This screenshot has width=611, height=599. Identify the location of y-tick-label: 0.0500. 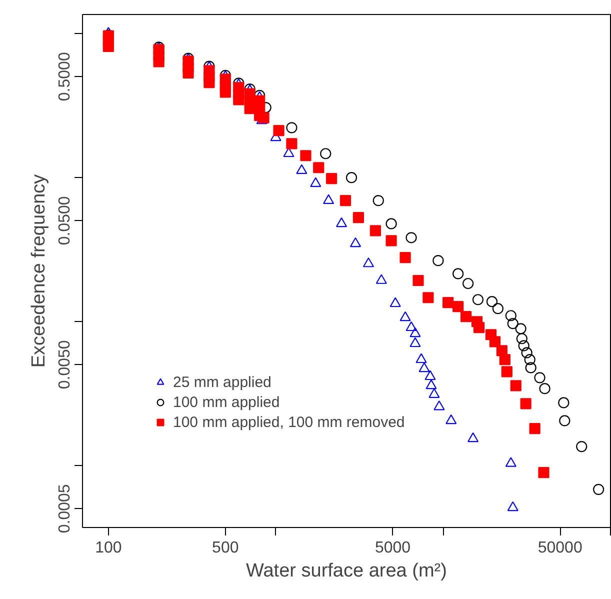
(65, 221).